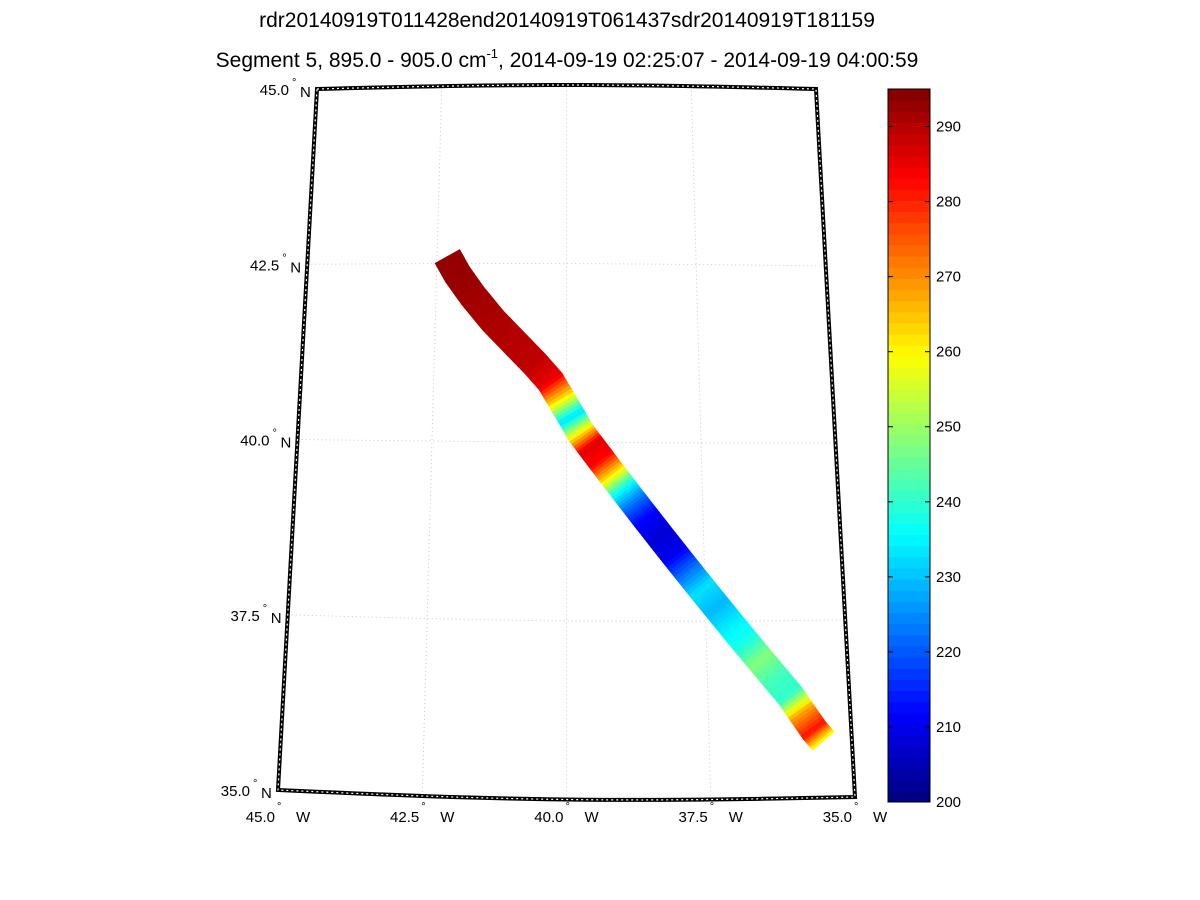 The image size is (1200, 900). What do you see at coordinates (274, 90) in the screenshot?
I see `lat-tick-label: 45.0` at bounding box center [274, 90].